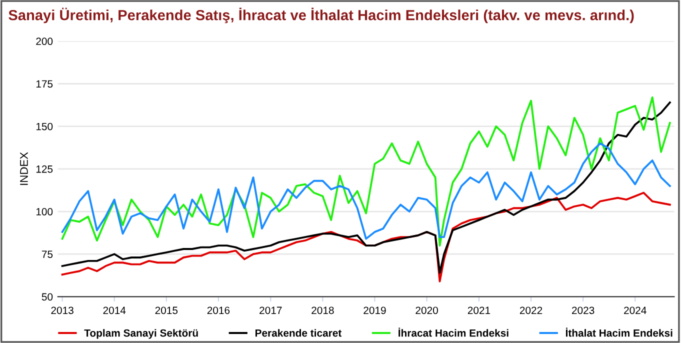  What do you see at coordinates (479, 310) in the screenshot?
I see `x-tick-label: 2021` at bounding box center [479, 310].